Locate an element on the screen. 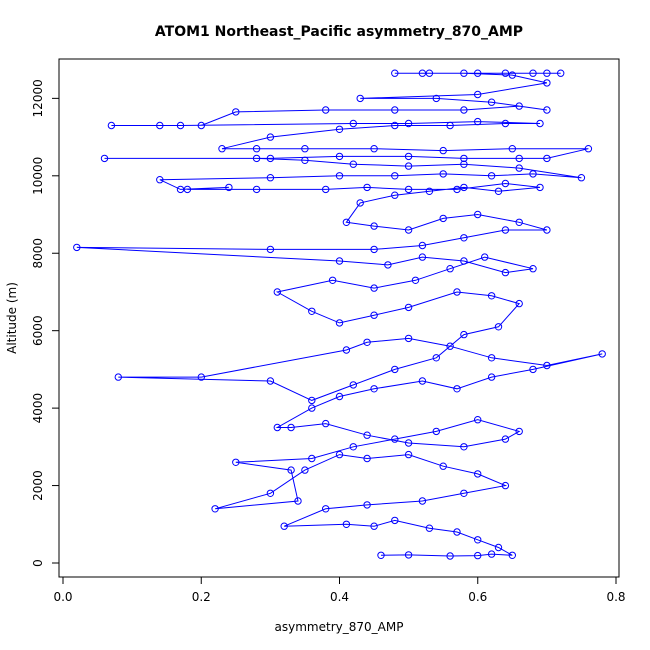  y-tick-label: 0 is located at coordinates (38, 563).